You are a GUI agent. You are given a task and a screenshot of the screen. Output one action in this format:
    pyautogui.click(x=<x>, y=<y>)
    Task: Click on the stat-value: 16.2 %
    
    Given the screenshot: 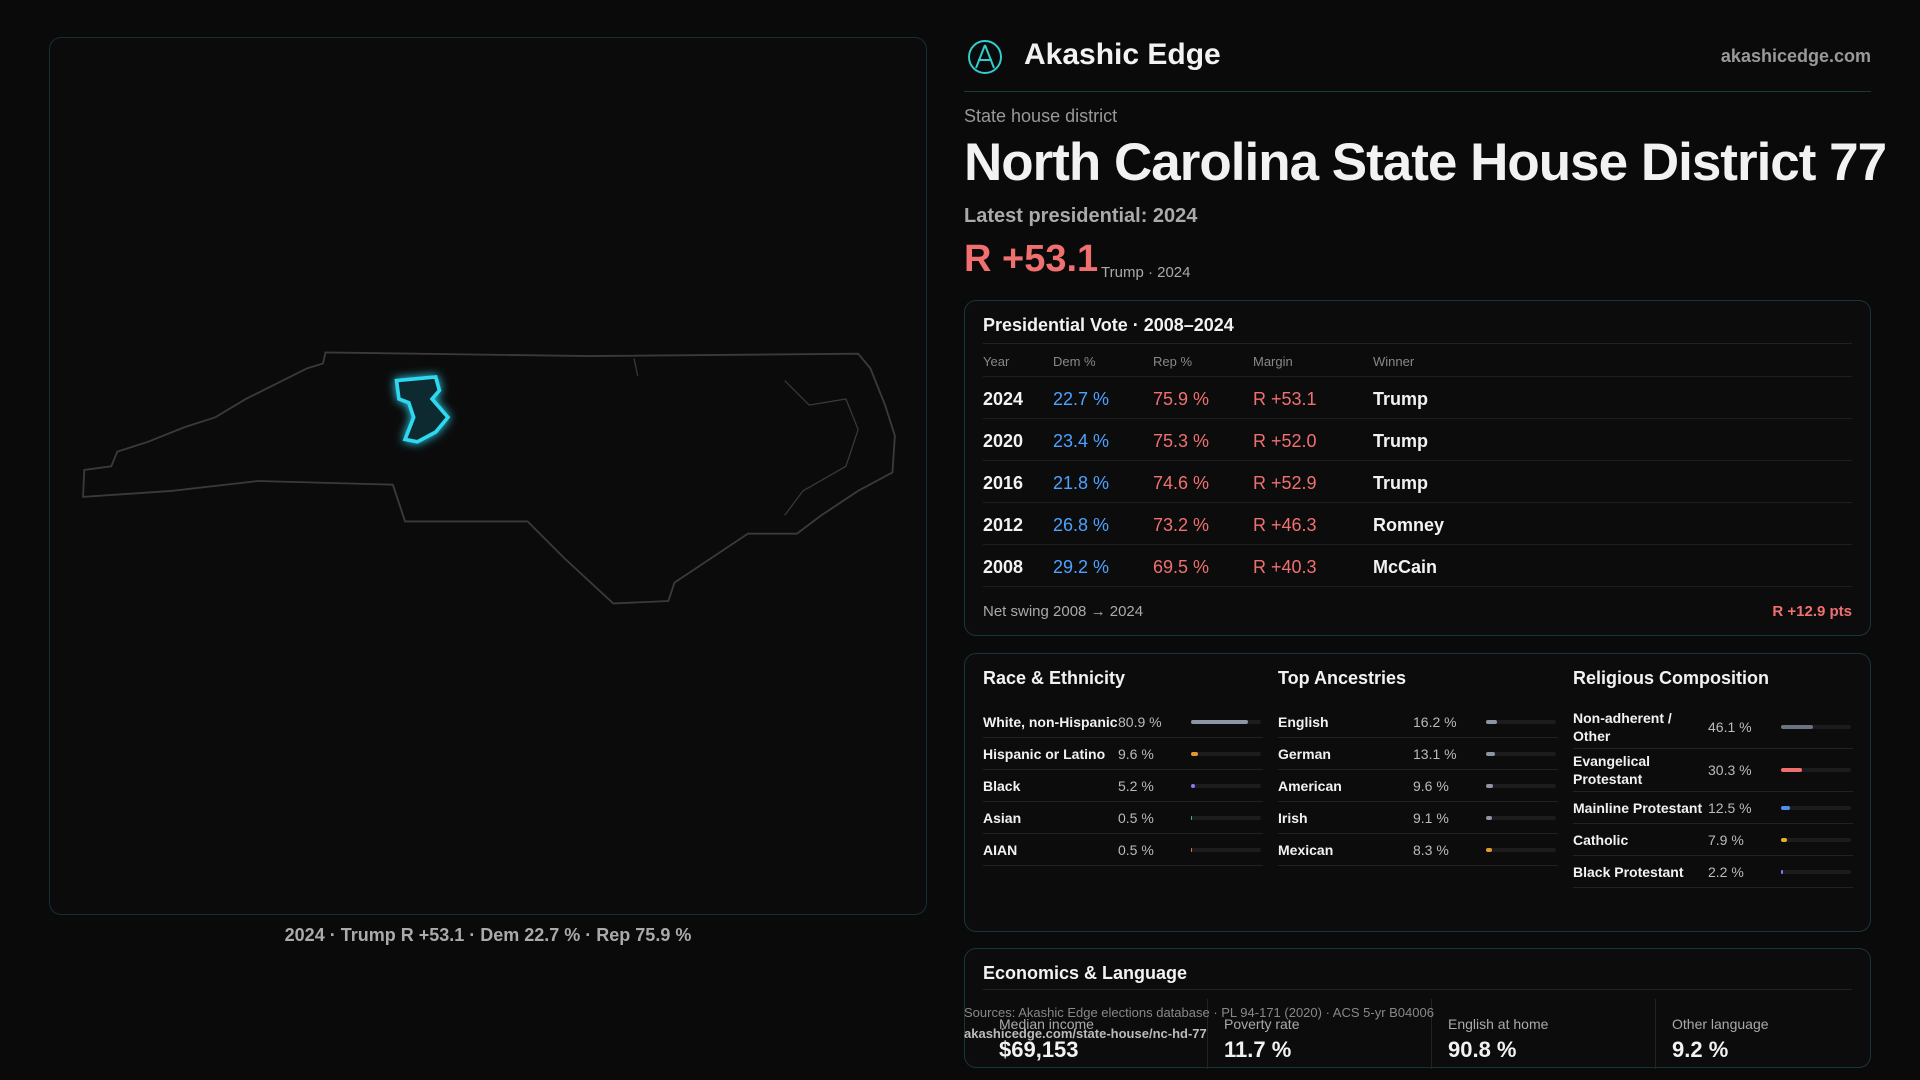 What is the action you would take?
    pyautogui.click(x=1435, y=721)
    